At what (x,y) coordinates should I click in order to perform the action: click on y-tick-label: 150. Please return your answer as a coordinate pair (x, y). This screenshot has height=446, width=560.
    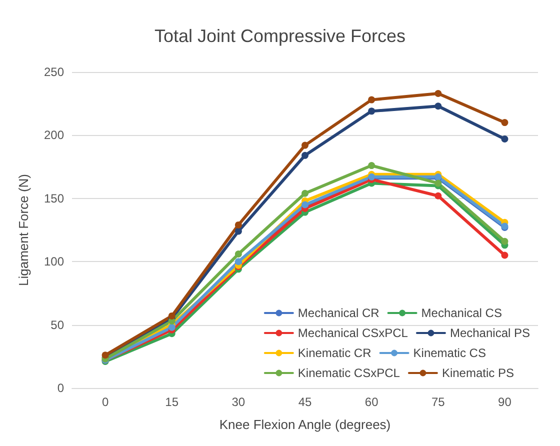
    Looking at the image, I should click on (54, 198).